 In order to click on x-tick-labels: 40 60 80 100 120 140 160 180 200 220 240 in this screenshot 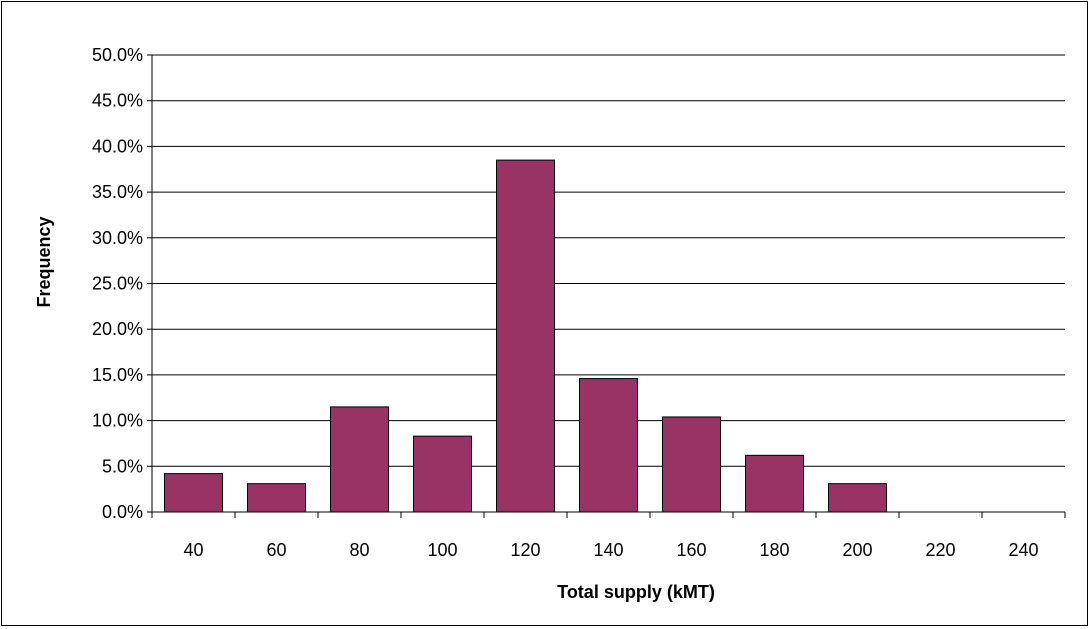, I will do `click(610, 550)`.